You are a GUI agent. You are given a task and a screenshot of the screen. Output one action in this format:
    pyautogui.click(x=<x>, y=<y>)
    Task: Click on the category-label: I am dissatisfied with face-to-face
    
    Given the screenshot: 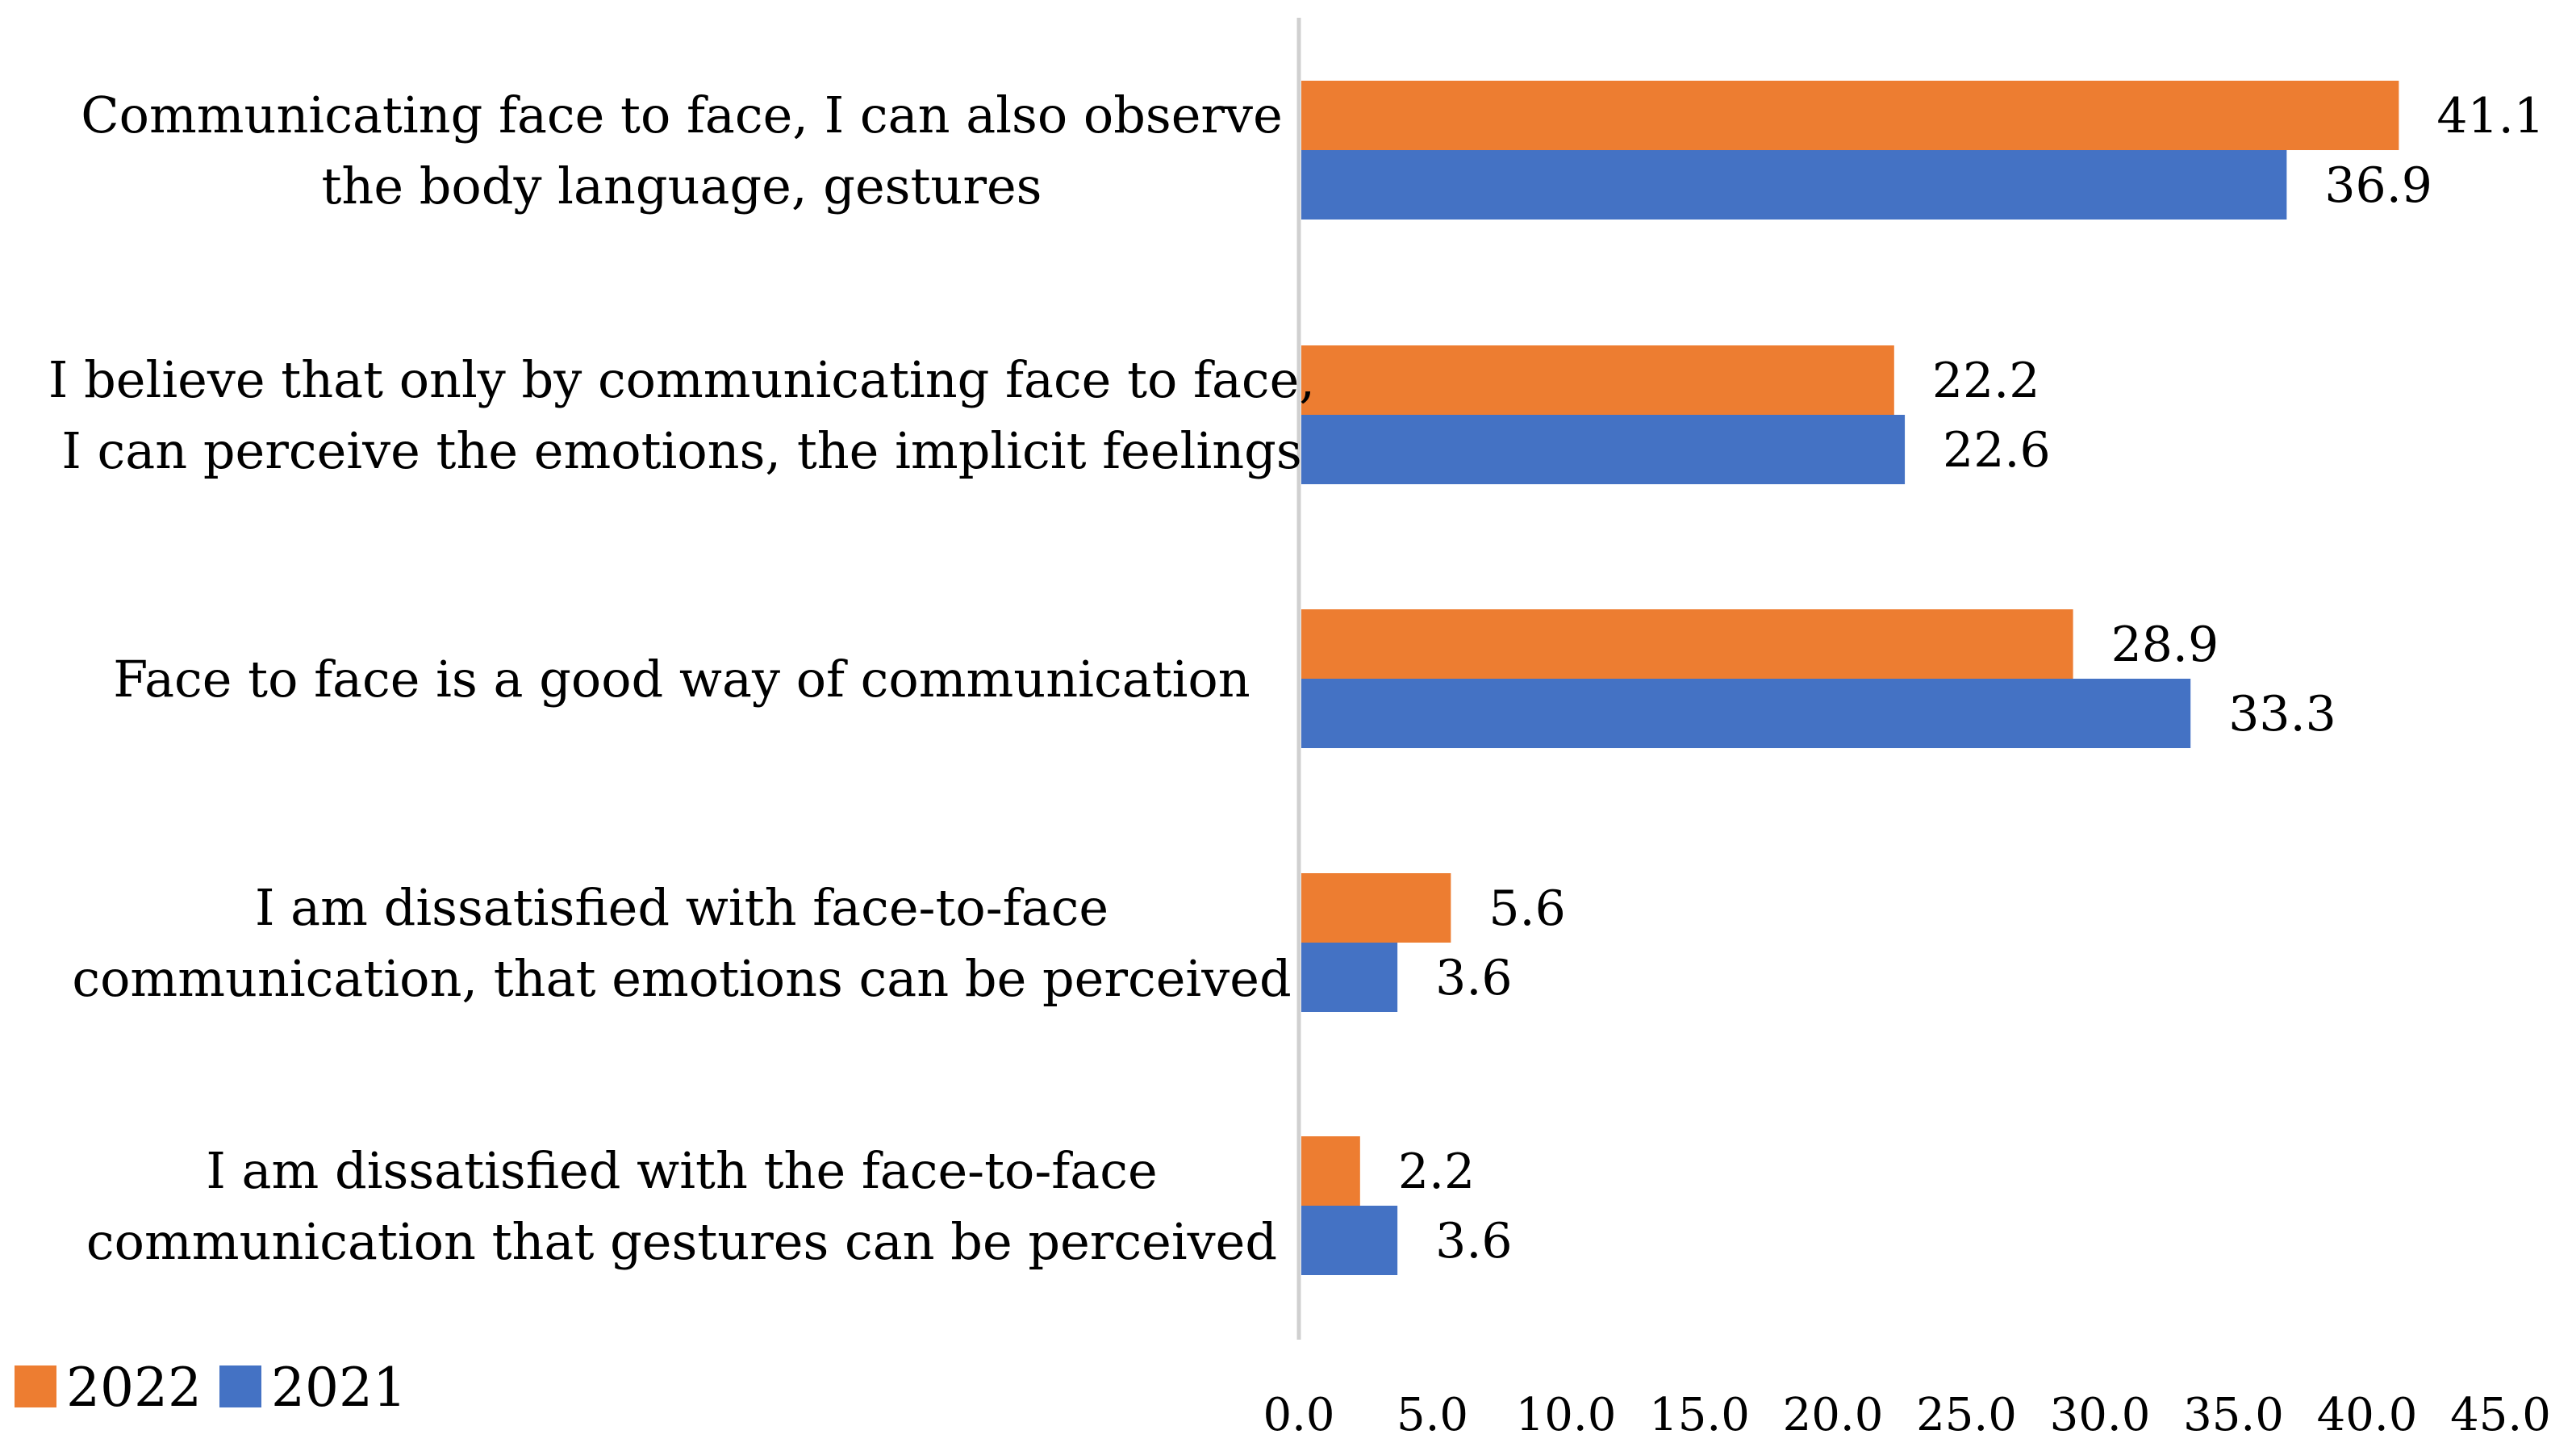 What is the action you would take?
    pyautogui.click(x=681, y=908)
    